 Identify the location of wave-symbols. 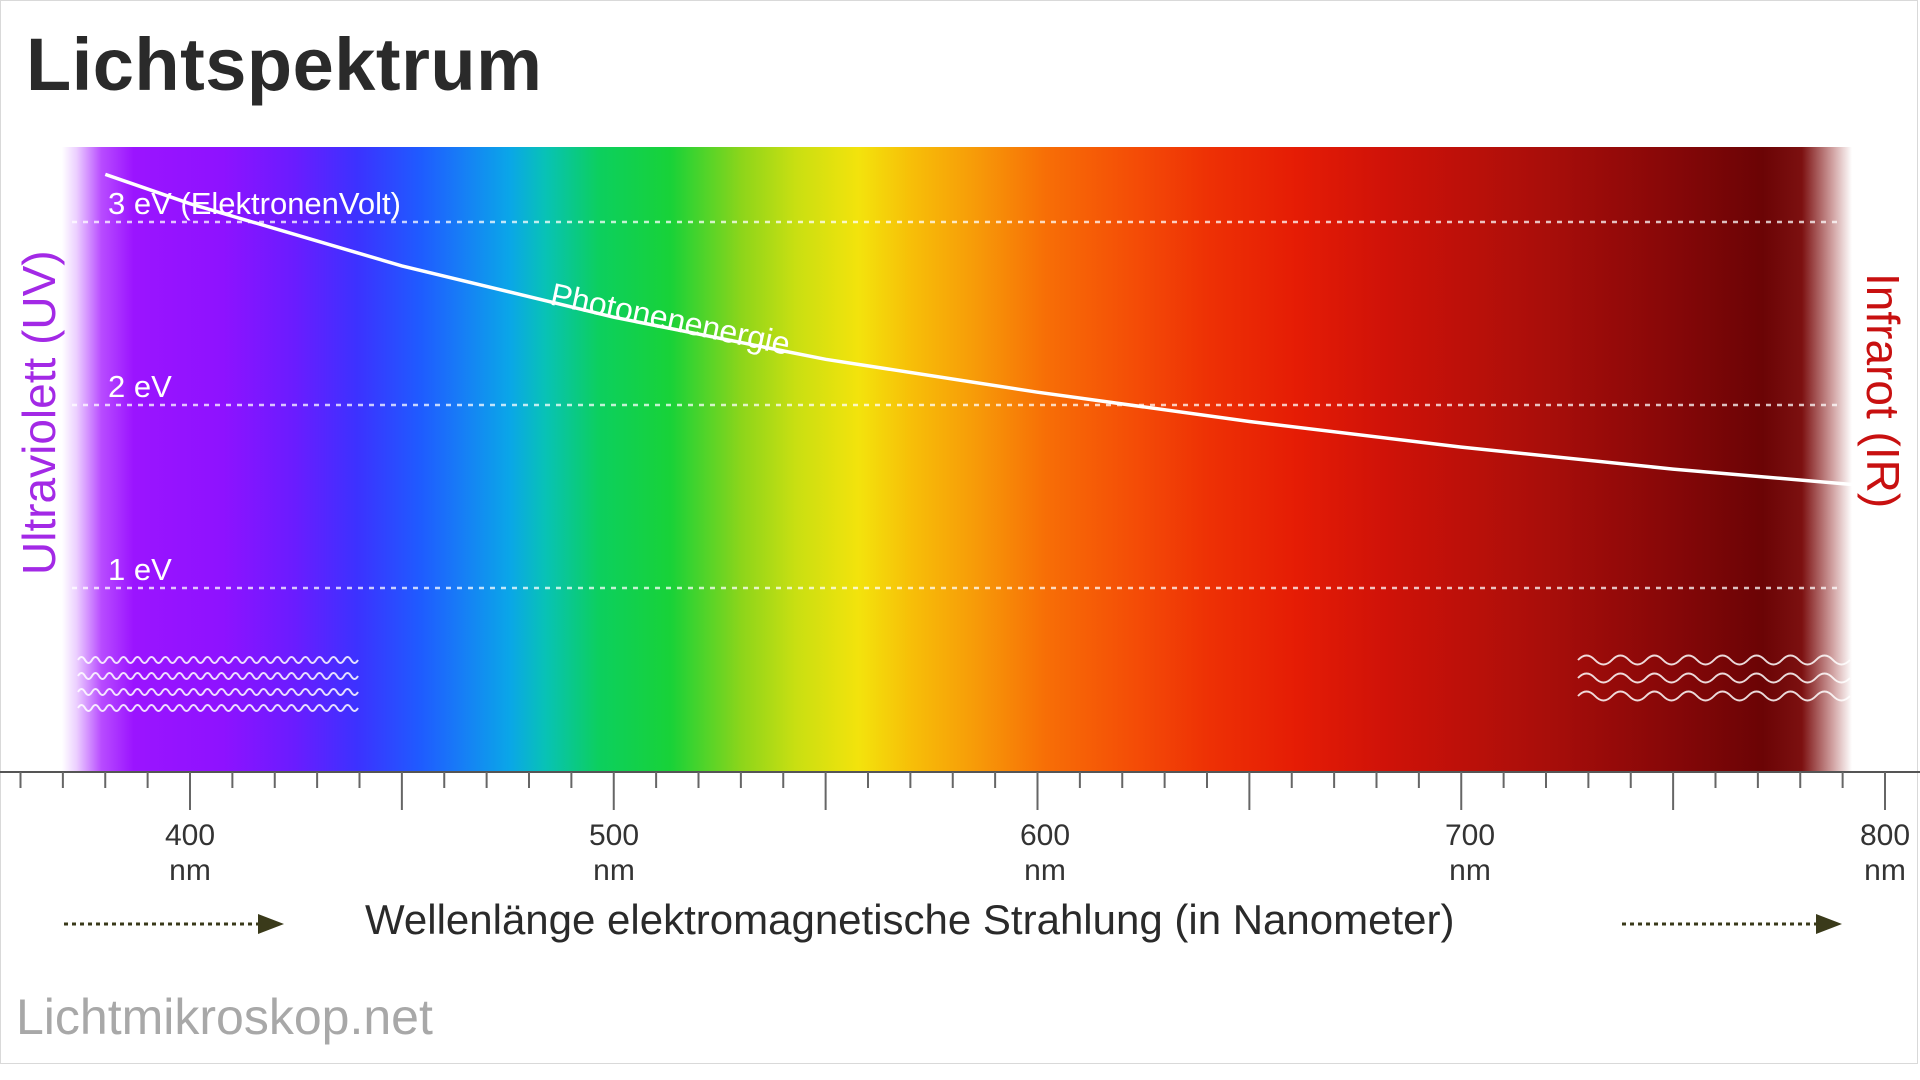
(964, 683).